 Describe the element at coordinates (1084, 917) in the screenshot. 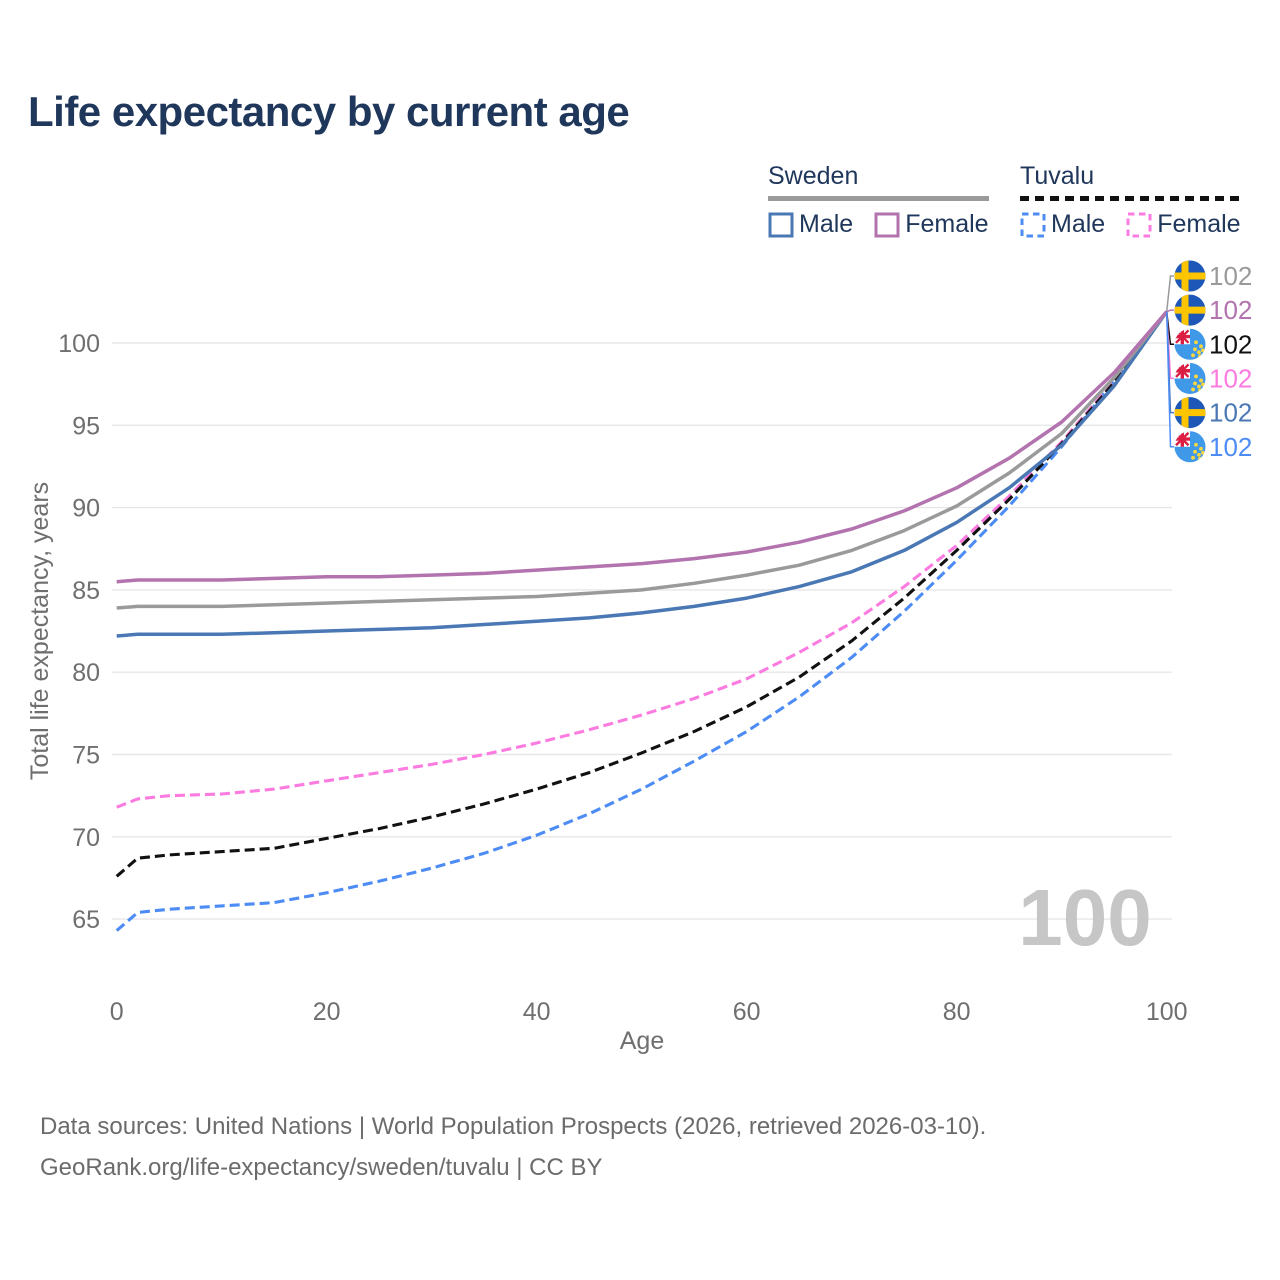

I see `current-age-watermark: 100` at that location.